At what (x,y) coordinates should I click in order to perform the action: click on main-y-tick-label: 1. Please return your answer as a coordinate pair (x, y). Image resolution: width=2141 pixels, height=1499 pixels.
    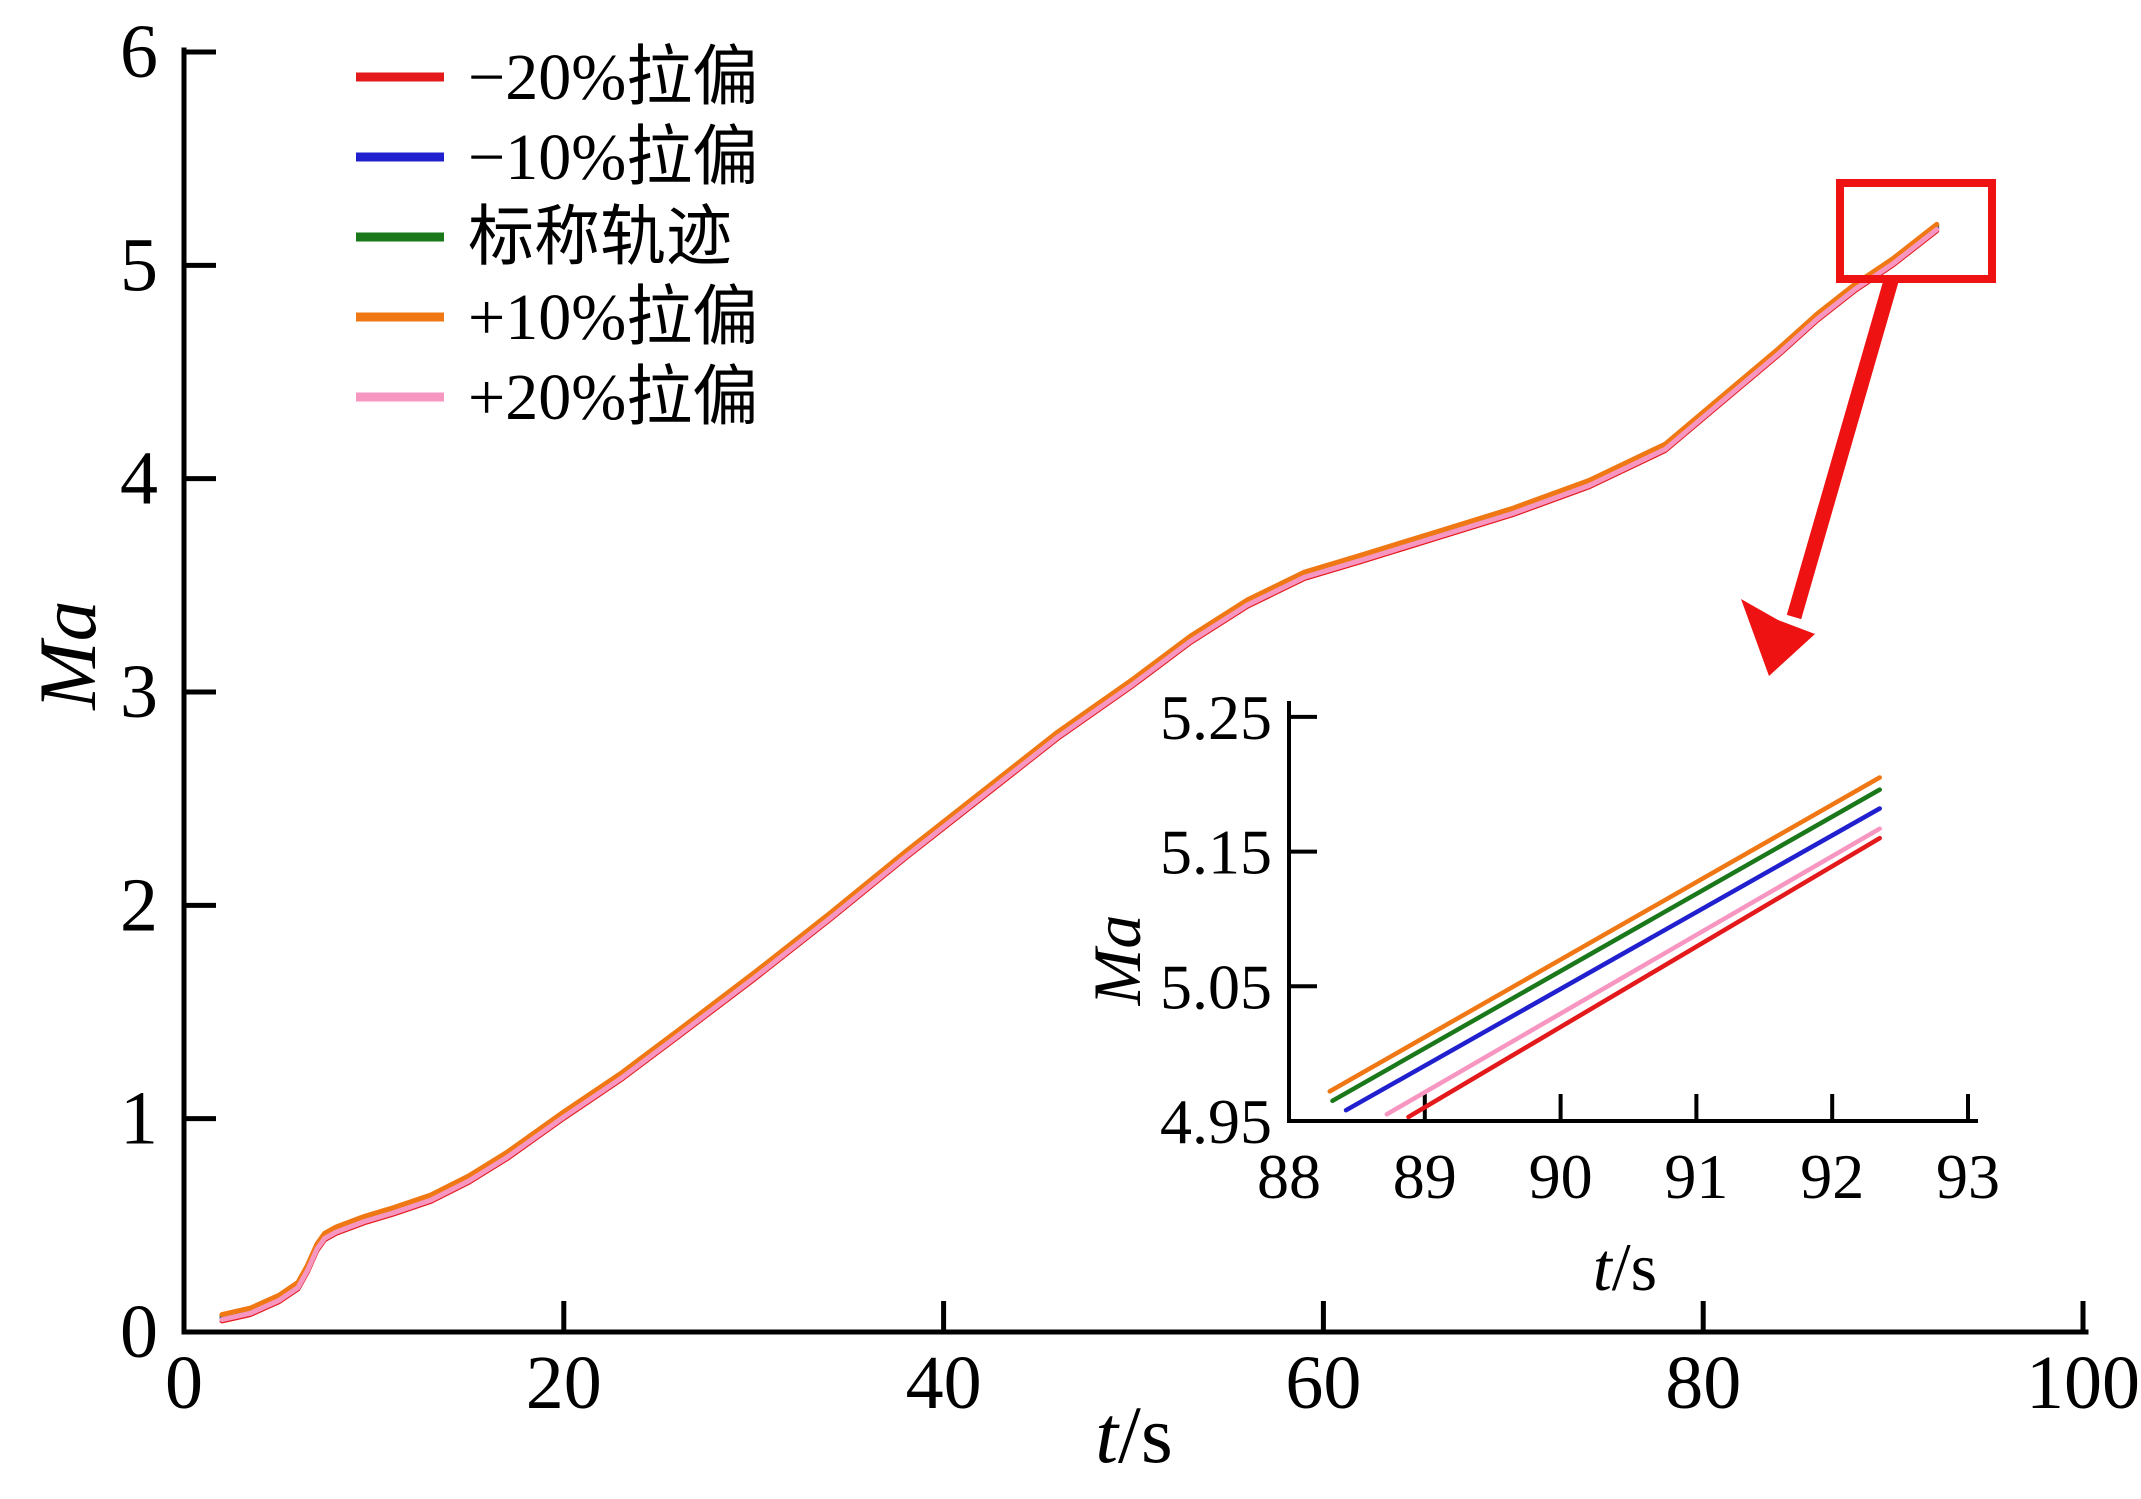
    Looking at the image, I should click on (139, 1119).